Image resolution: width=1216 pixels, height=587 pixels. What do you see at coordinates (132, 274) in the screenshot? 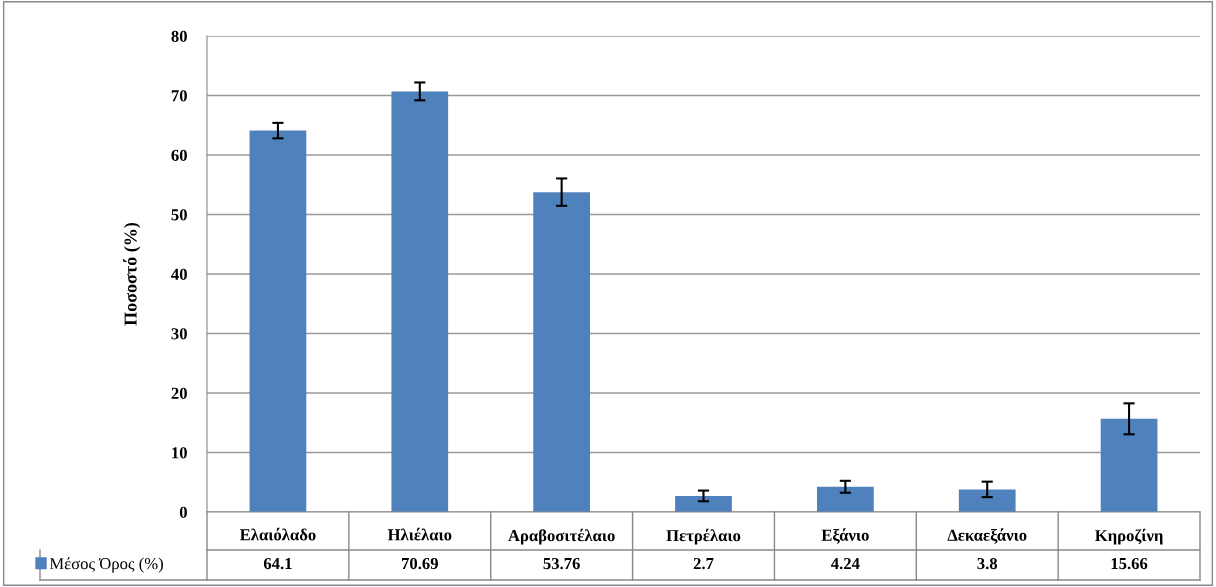
I see `y-axis-title: Ποσοστό (%)` at bounding box center [132, 274].